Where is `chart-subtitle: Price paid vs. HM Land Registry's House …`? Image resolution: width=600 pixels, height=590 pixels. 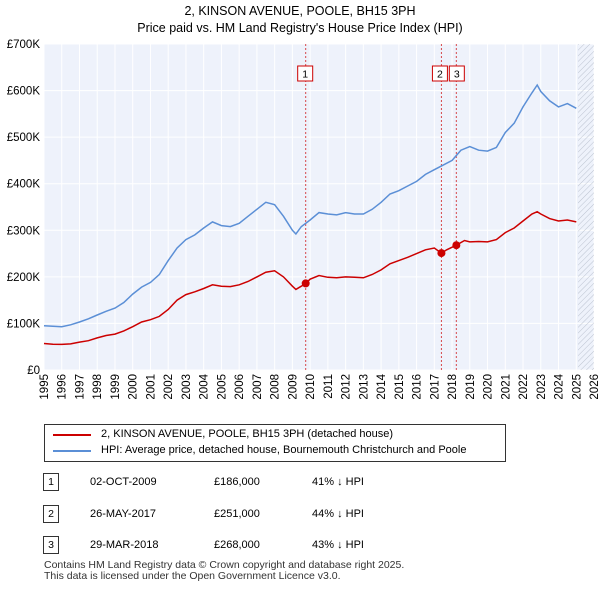
chart-subtitle: Price paid vs. HM Land Registry's House … is located at coordinates (300, 28).